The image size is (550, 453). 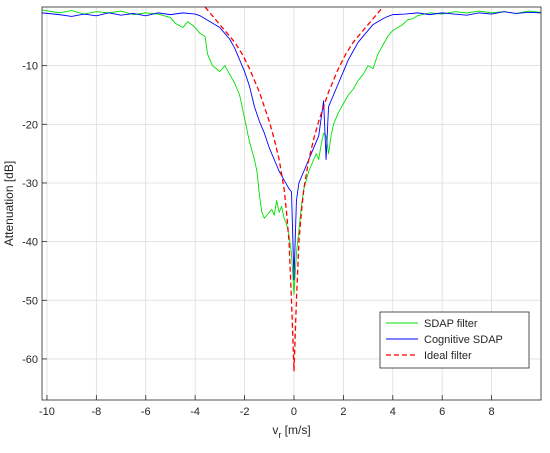 I want to click on y-tick-label: -10, so click(x=30, y=67).